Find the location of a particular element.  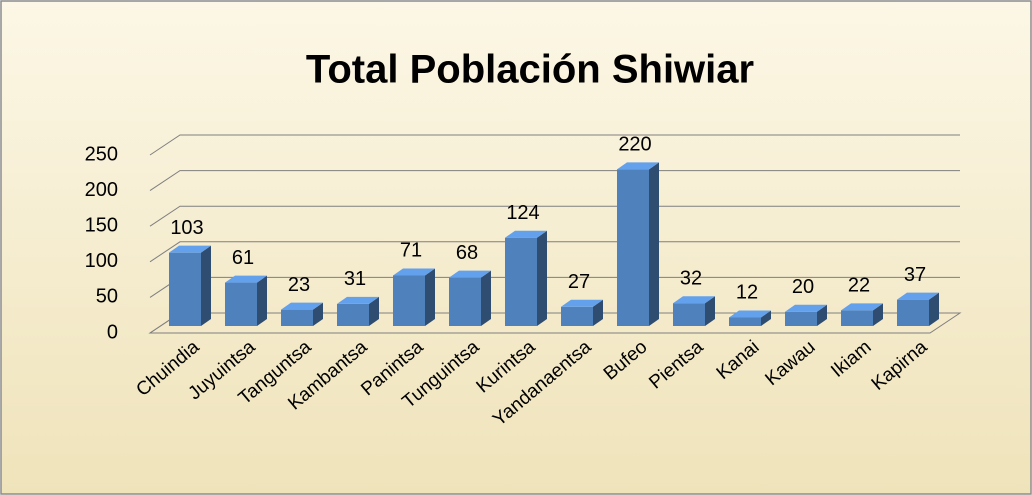

data-label: 12 is located at coordinates (747, 293).